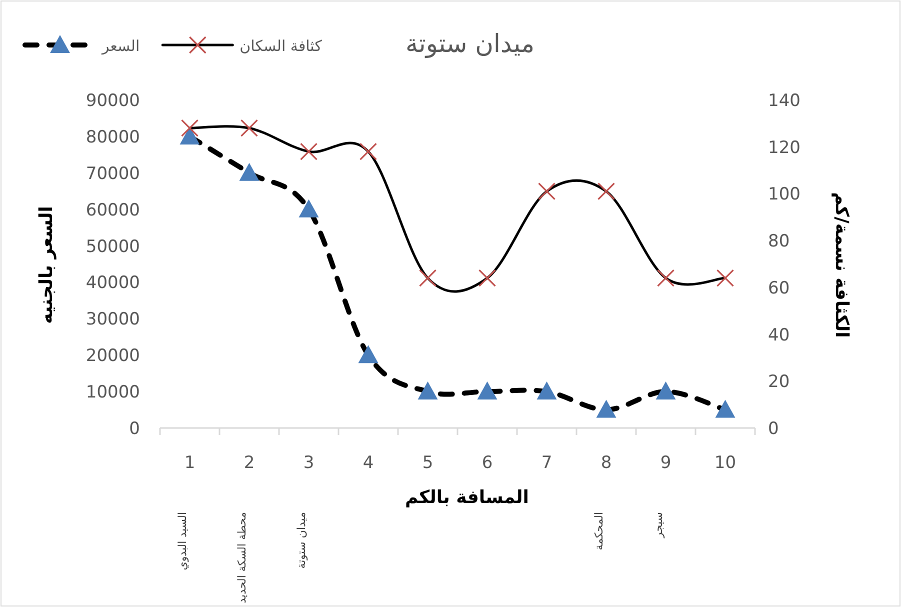 This screenshot has height=607, width=901. Describe the element at coordinates (113, 320) in the screenshot. I see `y-tick-label: 30000` at that location.